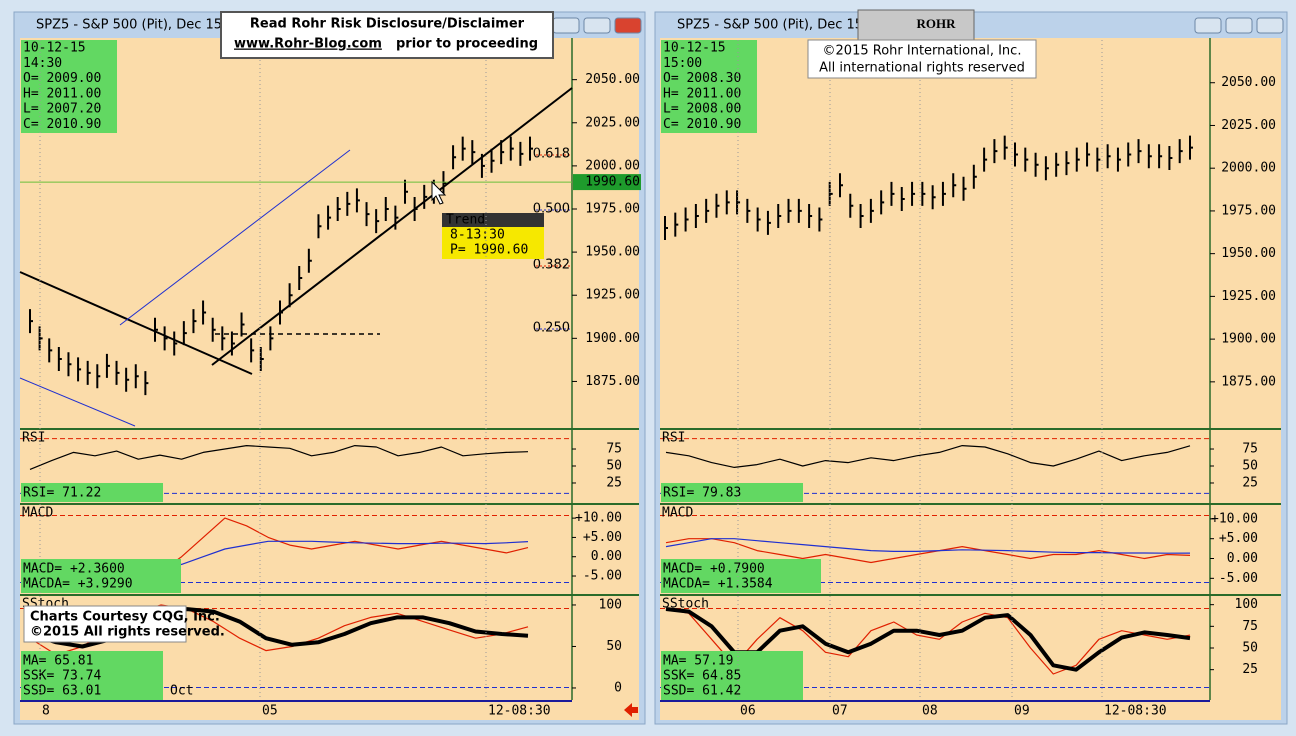 Image resolution: width=1296 pixels, height=736 pixels. I want to click on y-tick-label: 2000.00, so click(612, 165).